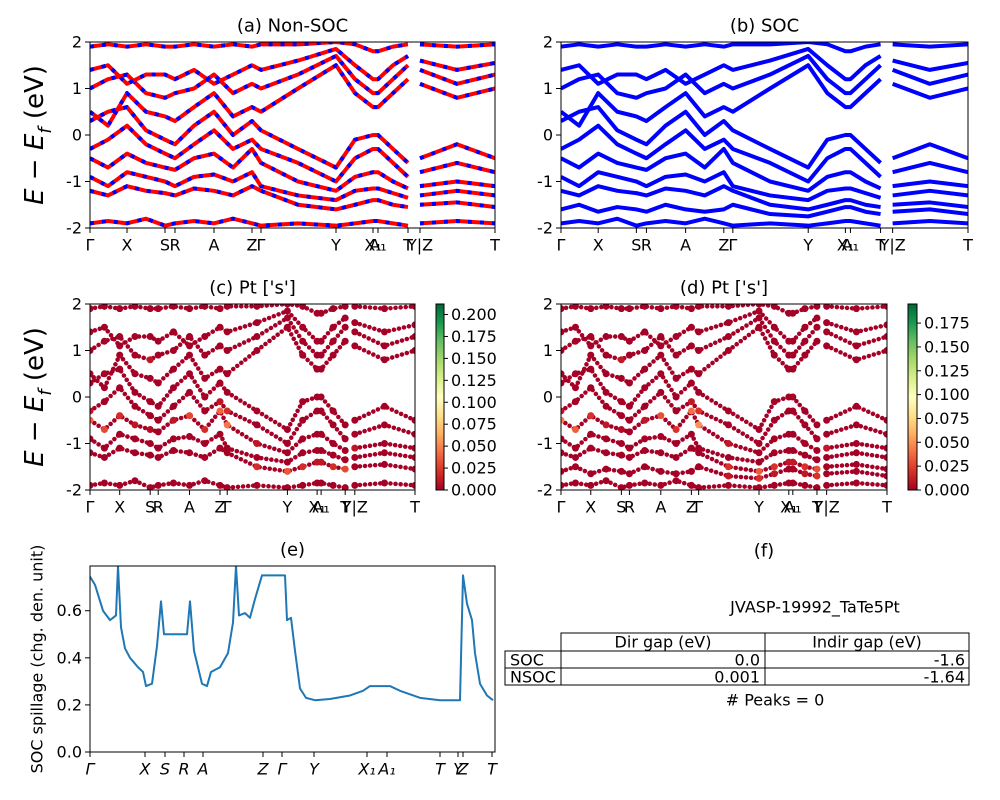 The width and height of the screenshot is (1000, 800). What do you see at coordinates (474, 402) in the screenshot?
I see `colorbar-tick-label: 0.100` at bounding box center [474, 402].